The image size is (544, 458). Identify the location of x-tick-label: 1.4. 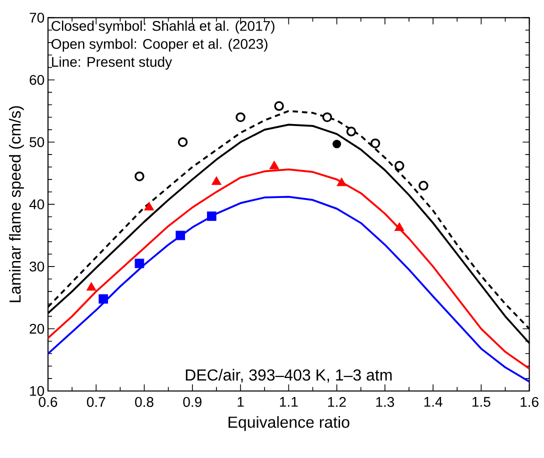
(433, 402).